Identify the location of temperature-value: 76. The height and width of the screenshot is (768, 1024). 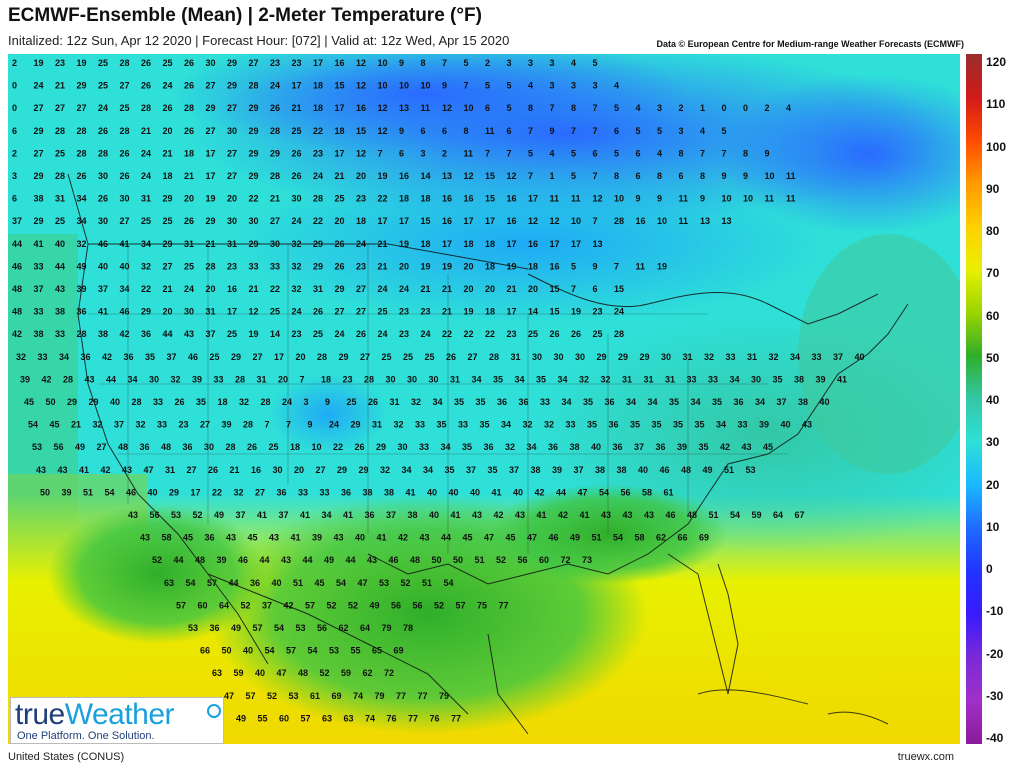
(435, 718).